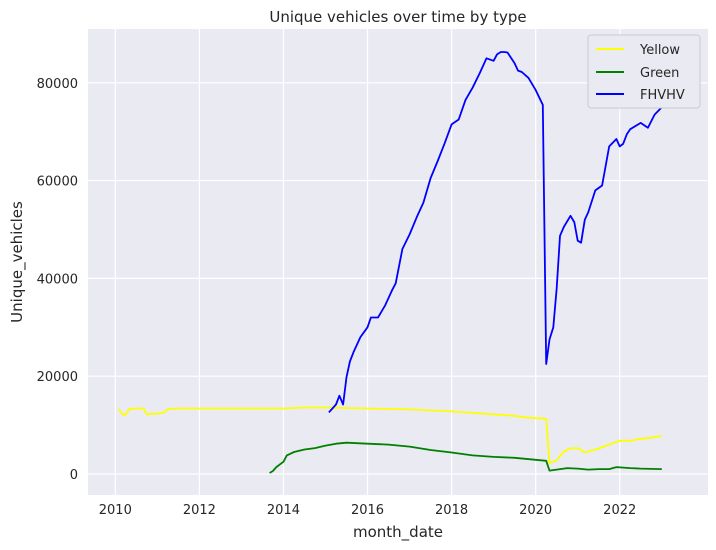  What do you see at coordinates (659, 50) in the screenshot?
I see `legend-label-yellow: Yellow` at bounding box center [659, 50].